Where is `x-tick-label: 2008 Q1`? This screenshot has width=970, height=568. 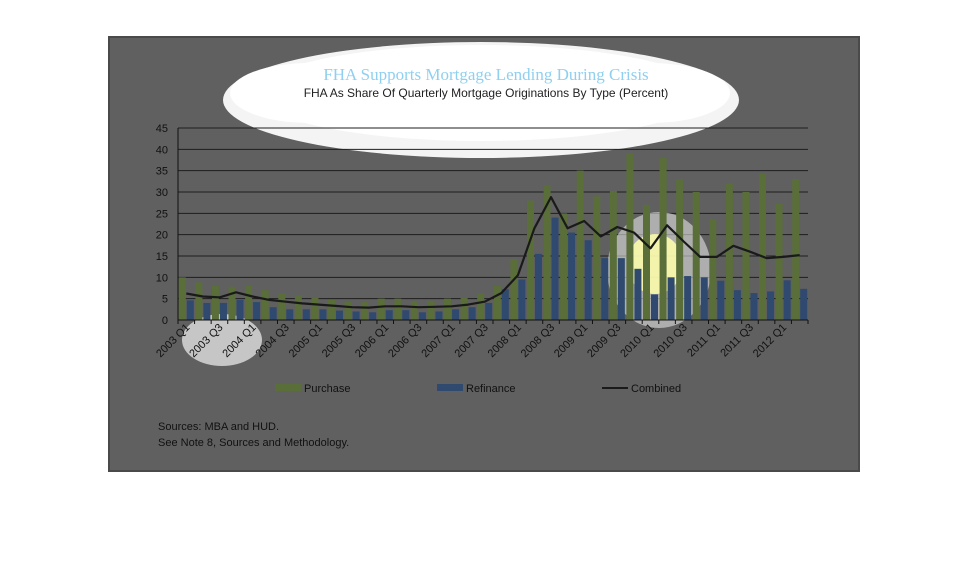
x-tick-label: 2008 Q1 is located at coordinates (505, 341).